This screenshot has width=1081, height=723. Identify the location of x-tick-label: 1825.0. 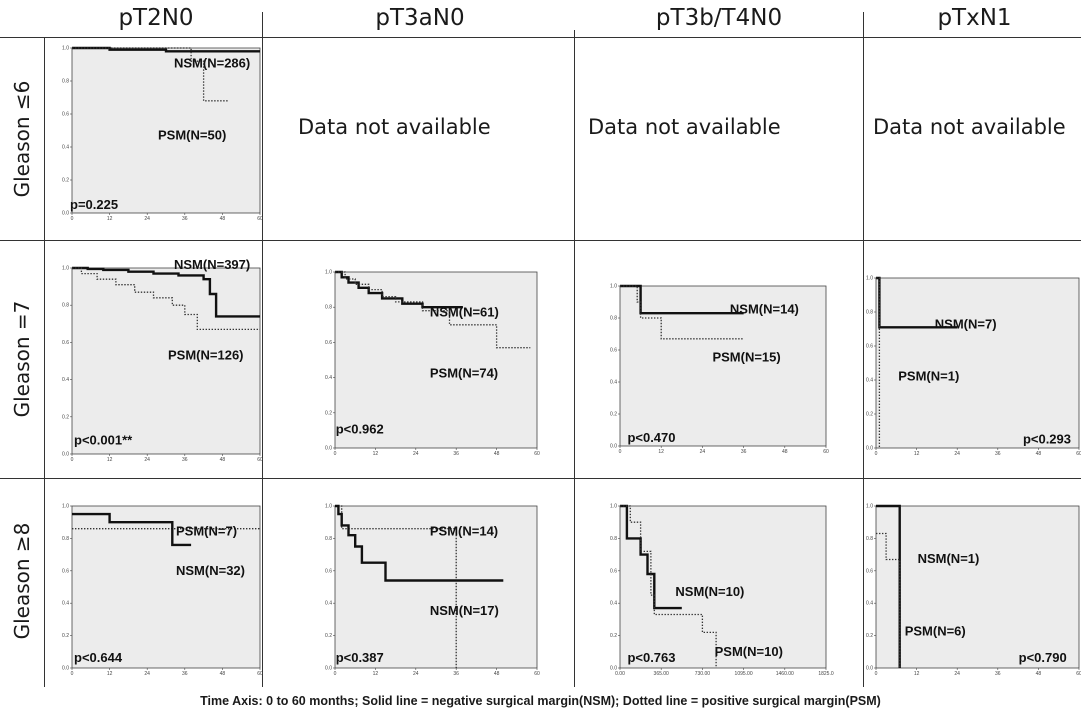
(826, 674).